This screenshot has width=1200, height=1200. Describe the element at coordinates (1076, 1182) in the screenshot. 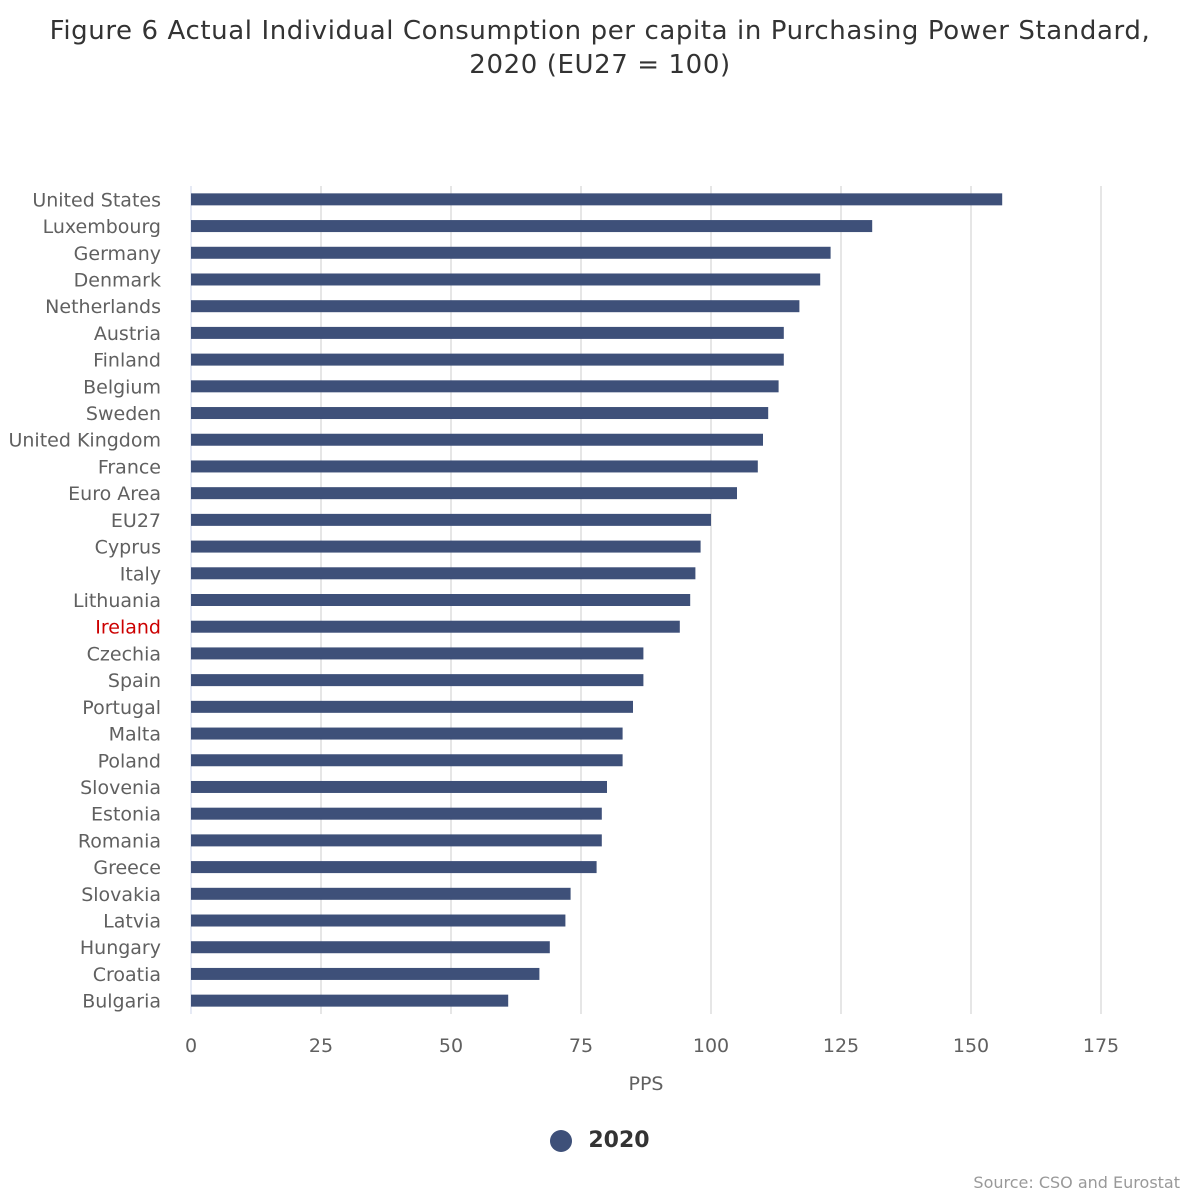

I see `credits: Source: CSO and Eurostat` at that location.